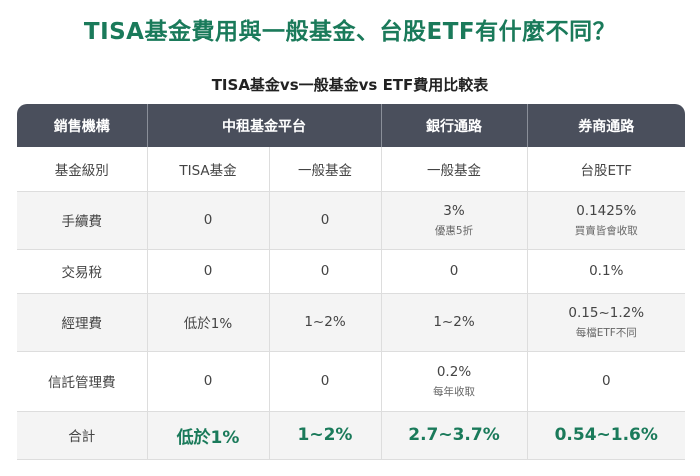  What do you see at coordinates (208, 169) in the screenshot?
I see `cell-fund-class-tisa: TISA基金` at bounding box center [208, 169].